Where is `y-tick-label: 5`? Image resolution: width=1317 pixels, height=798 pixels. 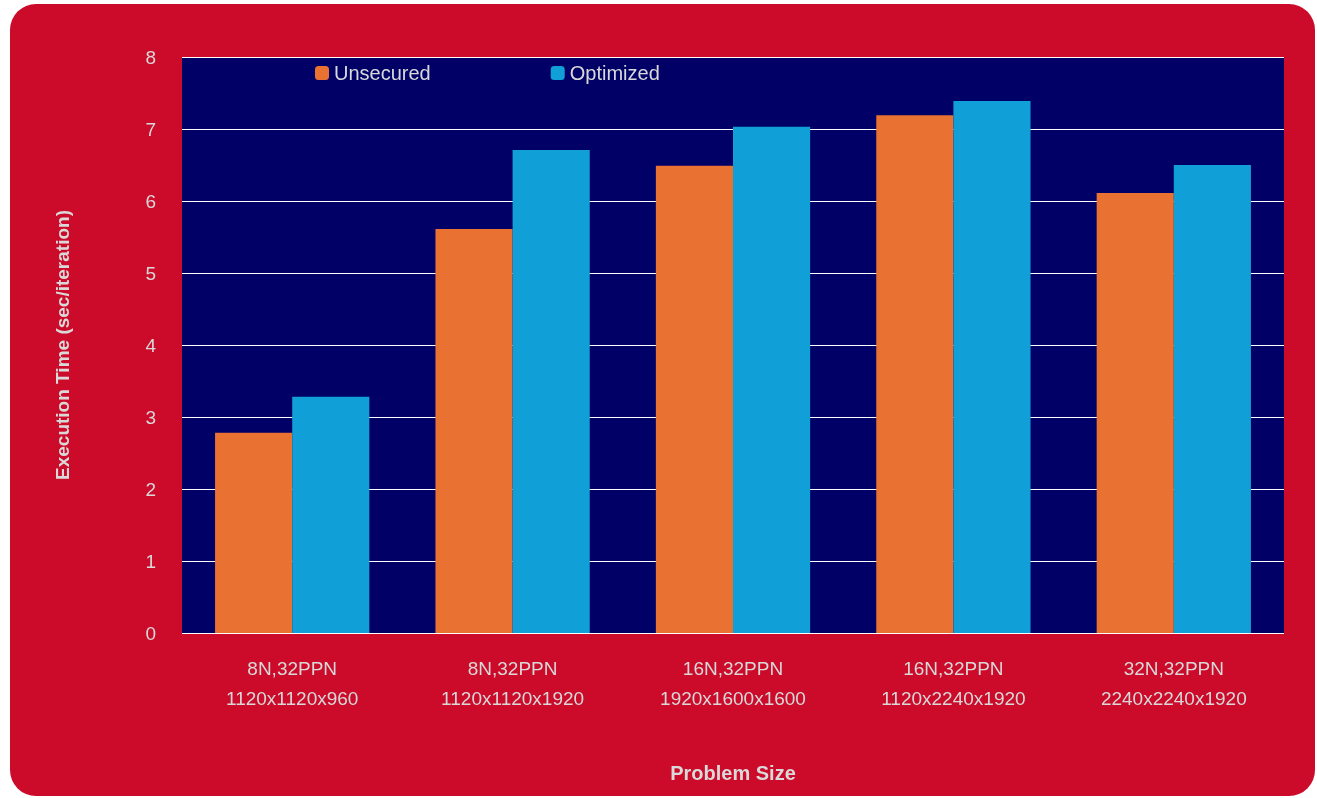
y-tick-label: 5 is located at coordinates (150, 273).